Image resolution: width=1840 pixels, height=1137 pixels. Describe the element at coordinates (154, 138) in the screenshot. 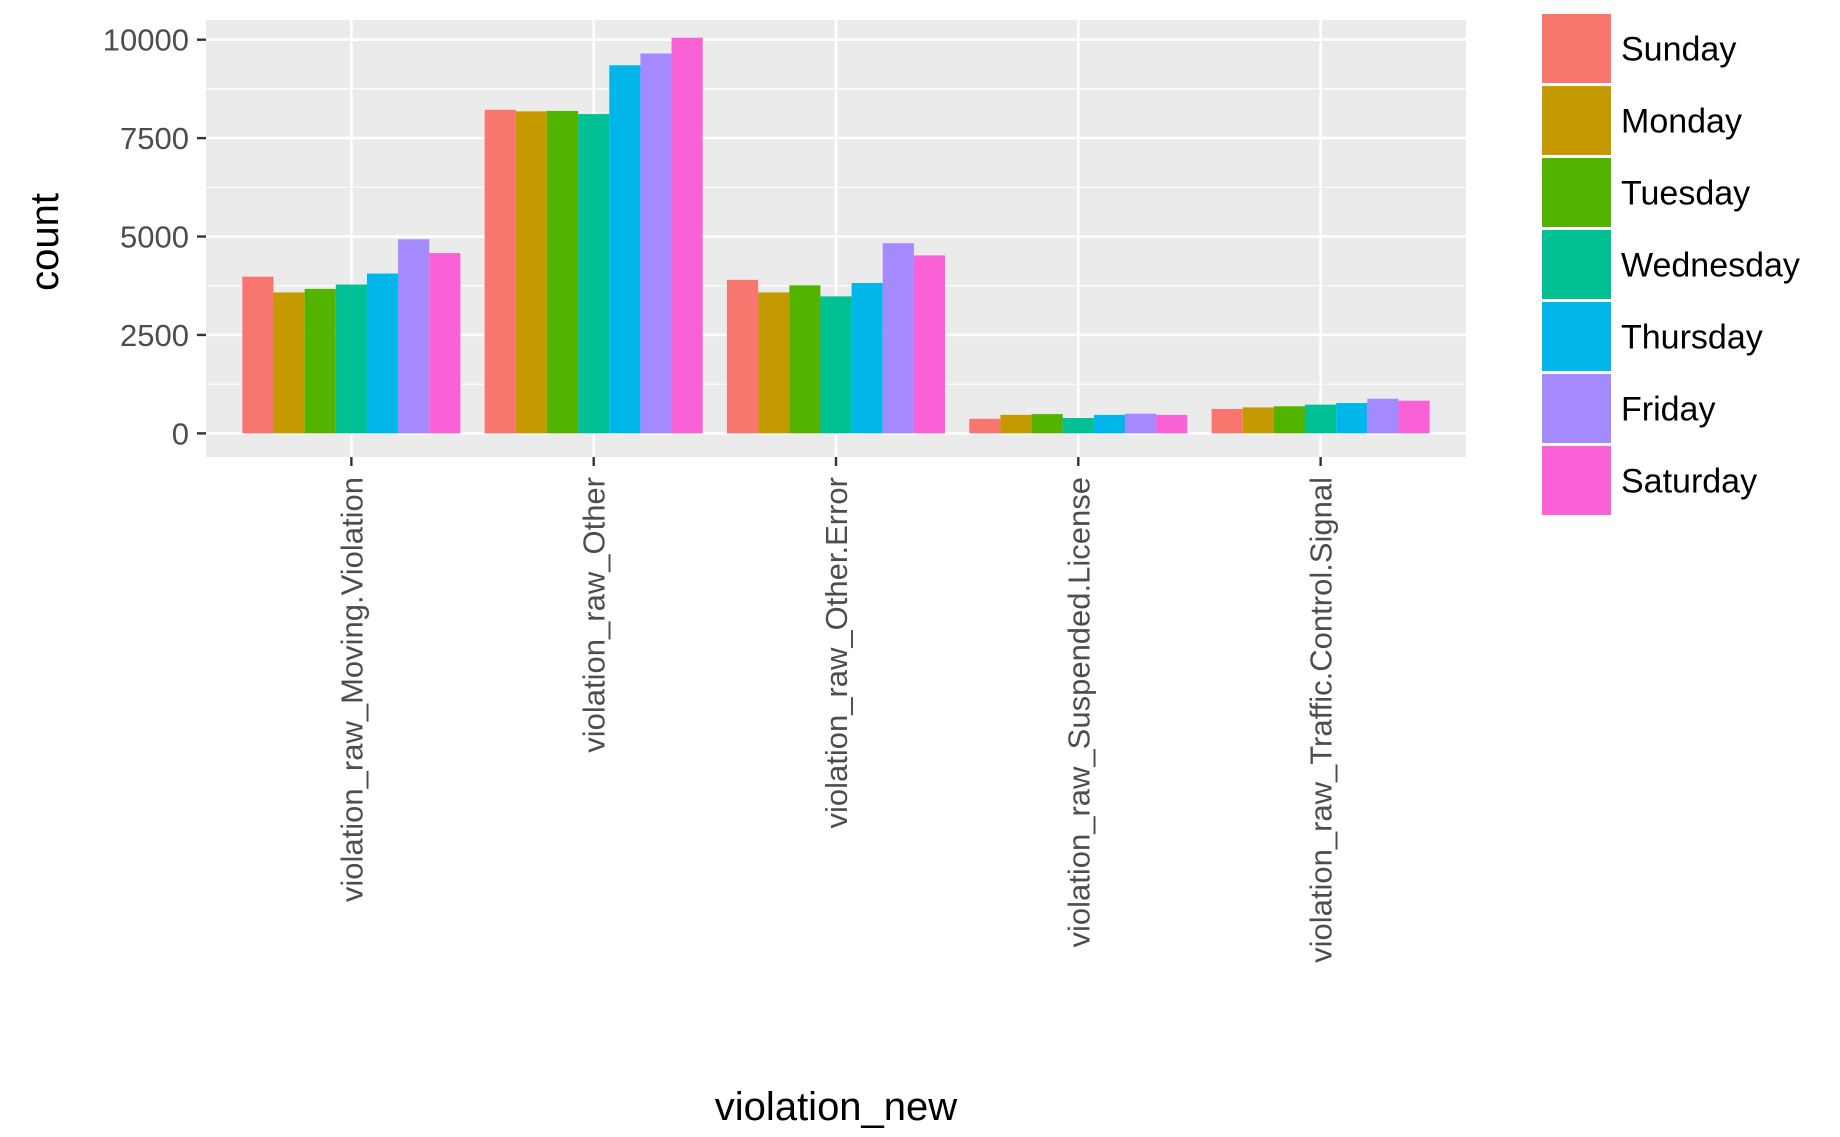

I see `y-tick-label: 7500` at that location.